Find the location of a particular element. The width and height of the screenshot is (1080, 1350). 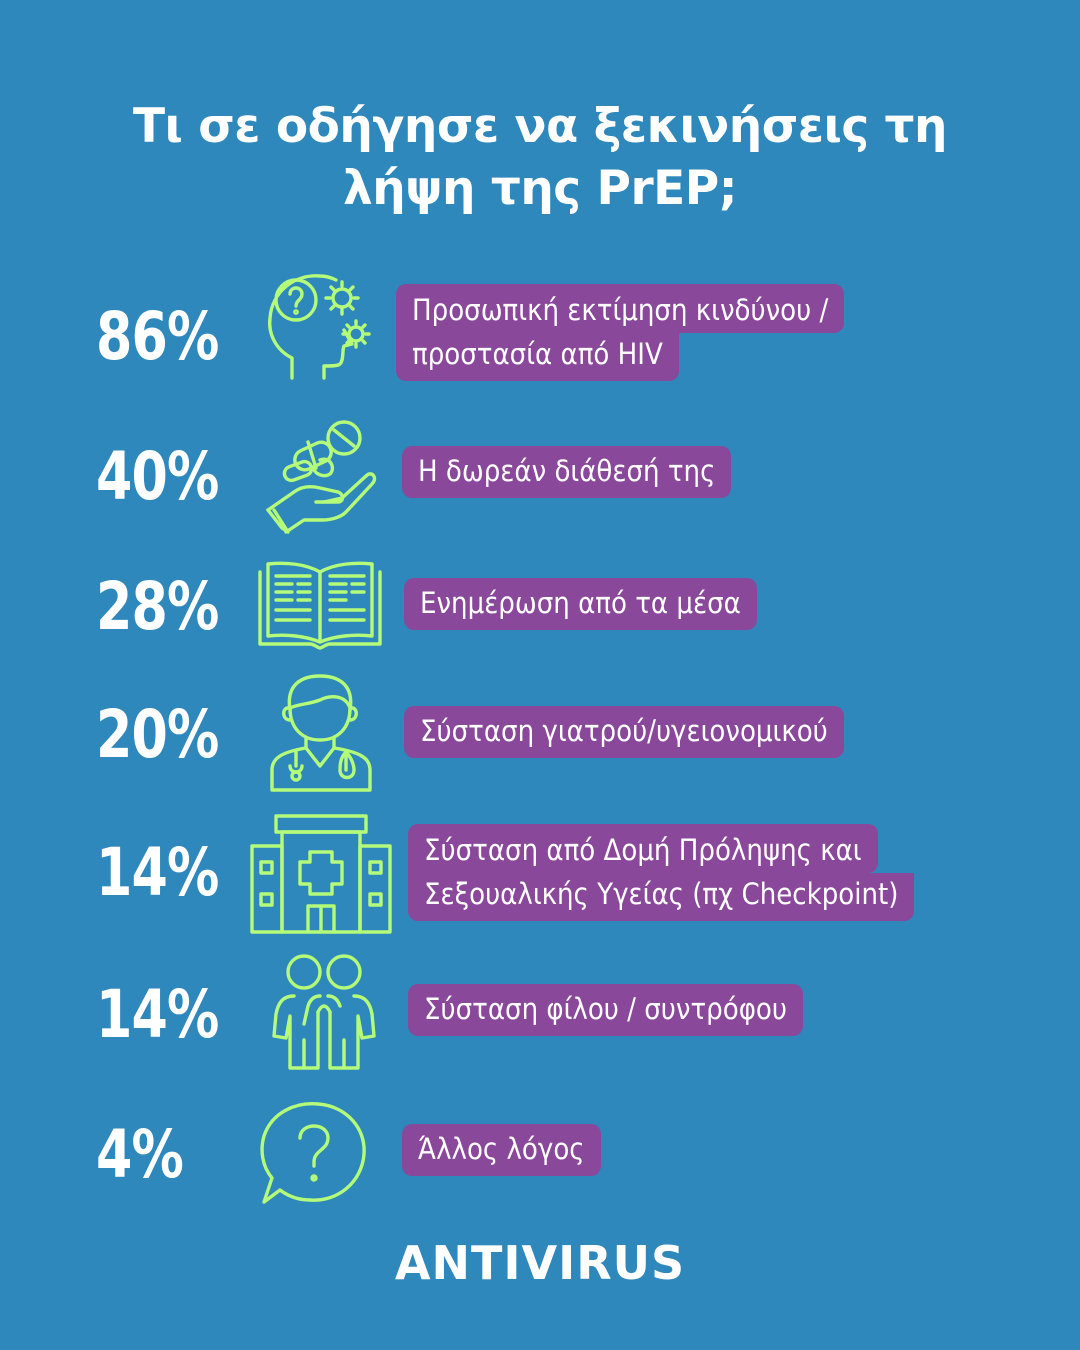

head-question-gears-icon is located at coordinates (320, 326).